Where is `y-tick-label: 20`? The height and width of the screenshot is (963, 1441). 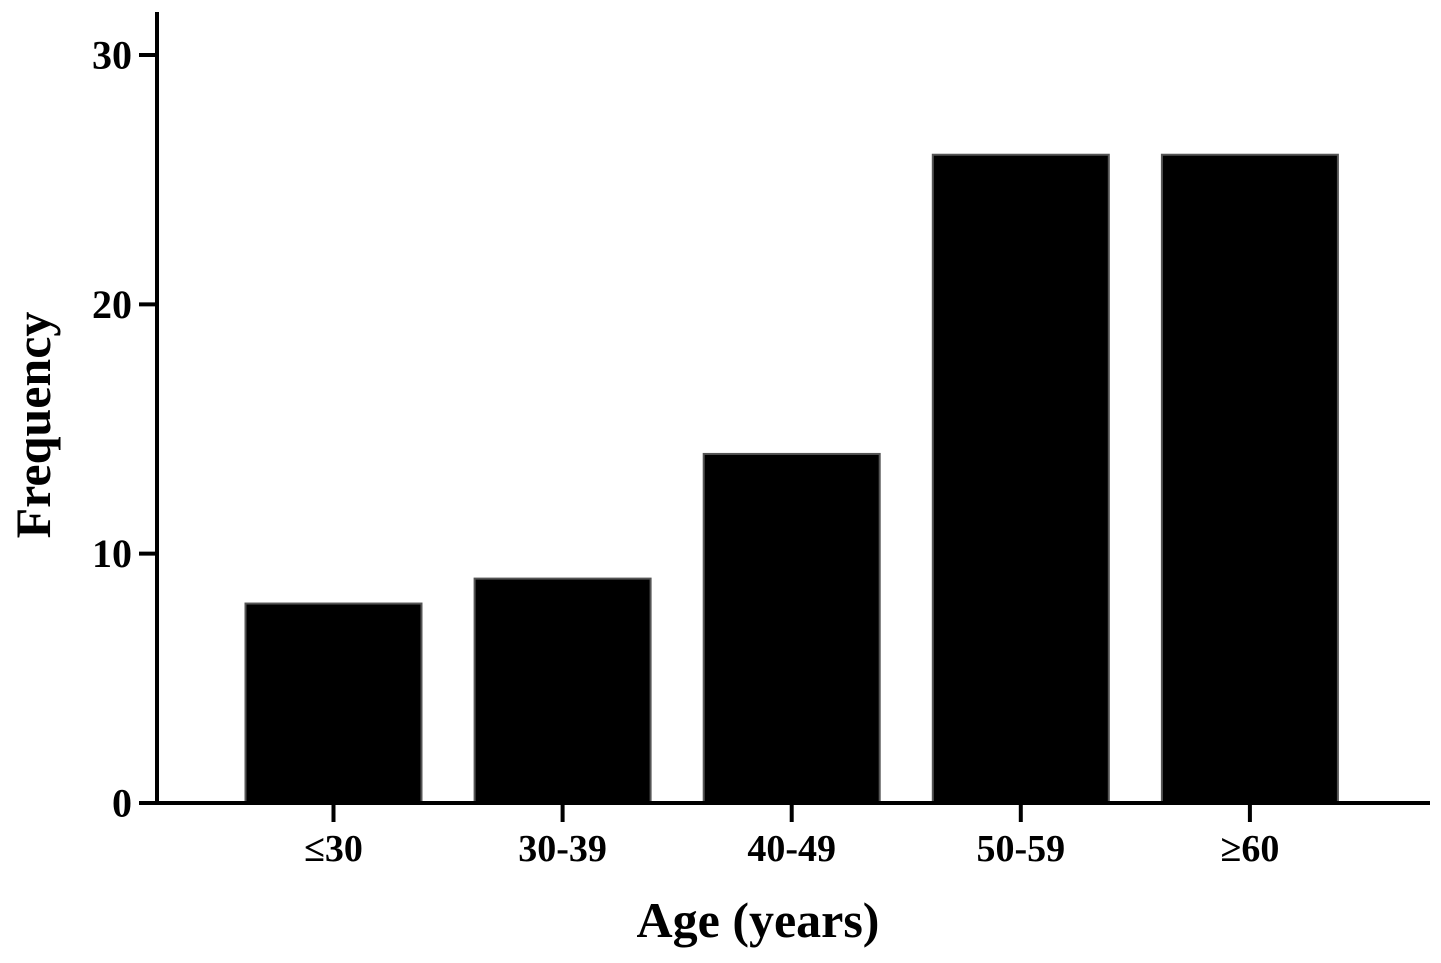 y-tick-label: 20 is located at coordinates (112, 304).